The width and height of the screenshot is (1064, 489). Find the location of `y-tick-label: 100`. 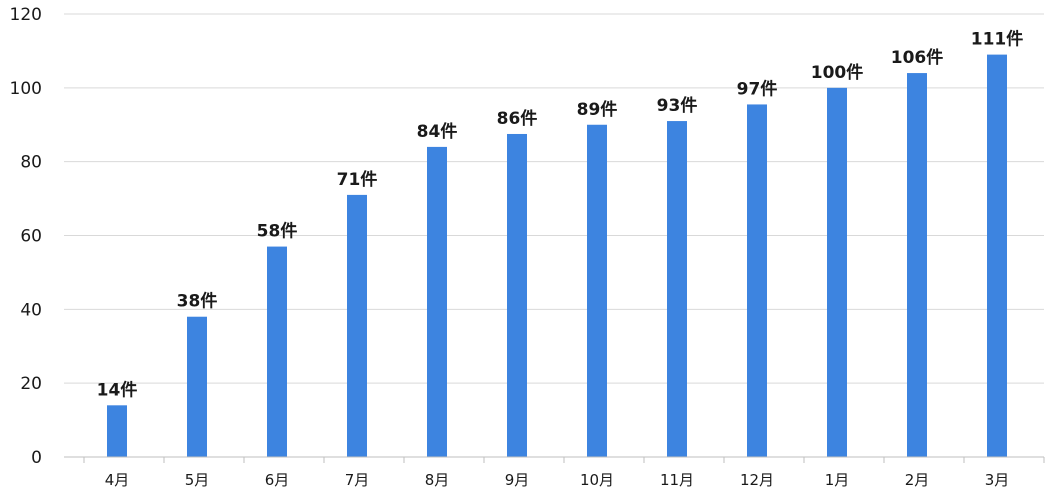

y-tick-label: 100 is located at coordinates (26, 89).